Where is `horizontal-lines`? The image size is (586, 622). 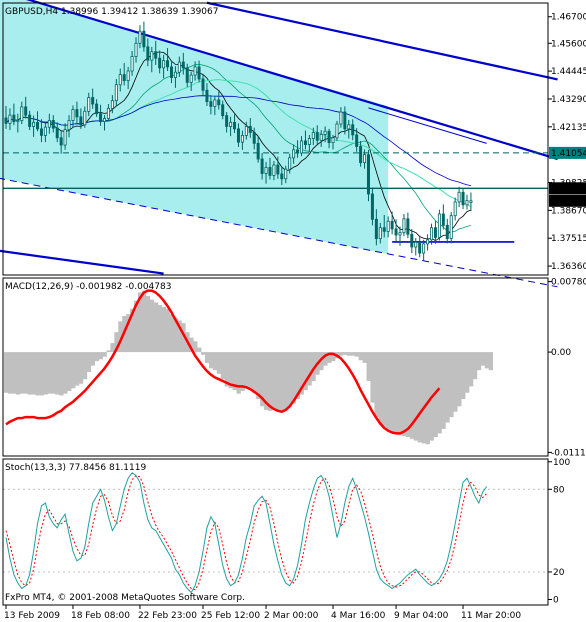 horizontal-lines is located at coordinates (275, 170).